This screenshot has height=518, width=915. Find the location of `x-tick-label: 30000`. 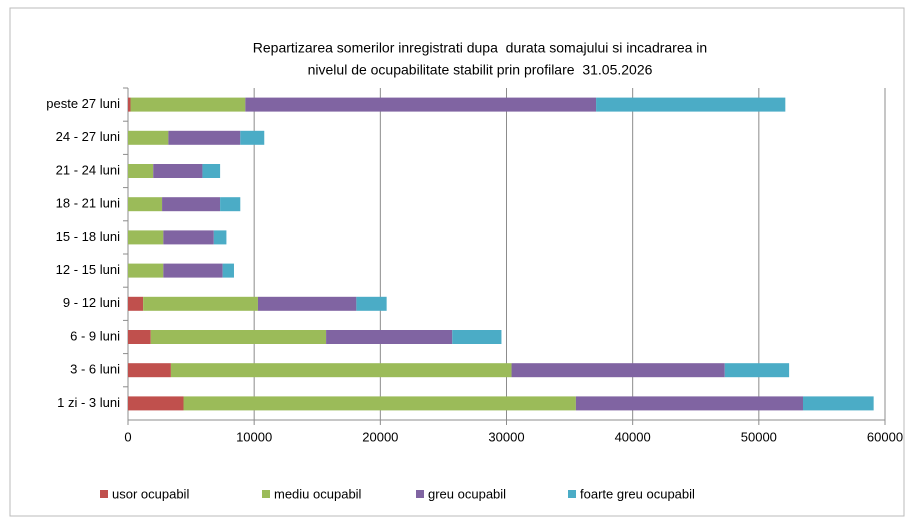

x-tick-label: 30000 is located at coordinates (506, 436).